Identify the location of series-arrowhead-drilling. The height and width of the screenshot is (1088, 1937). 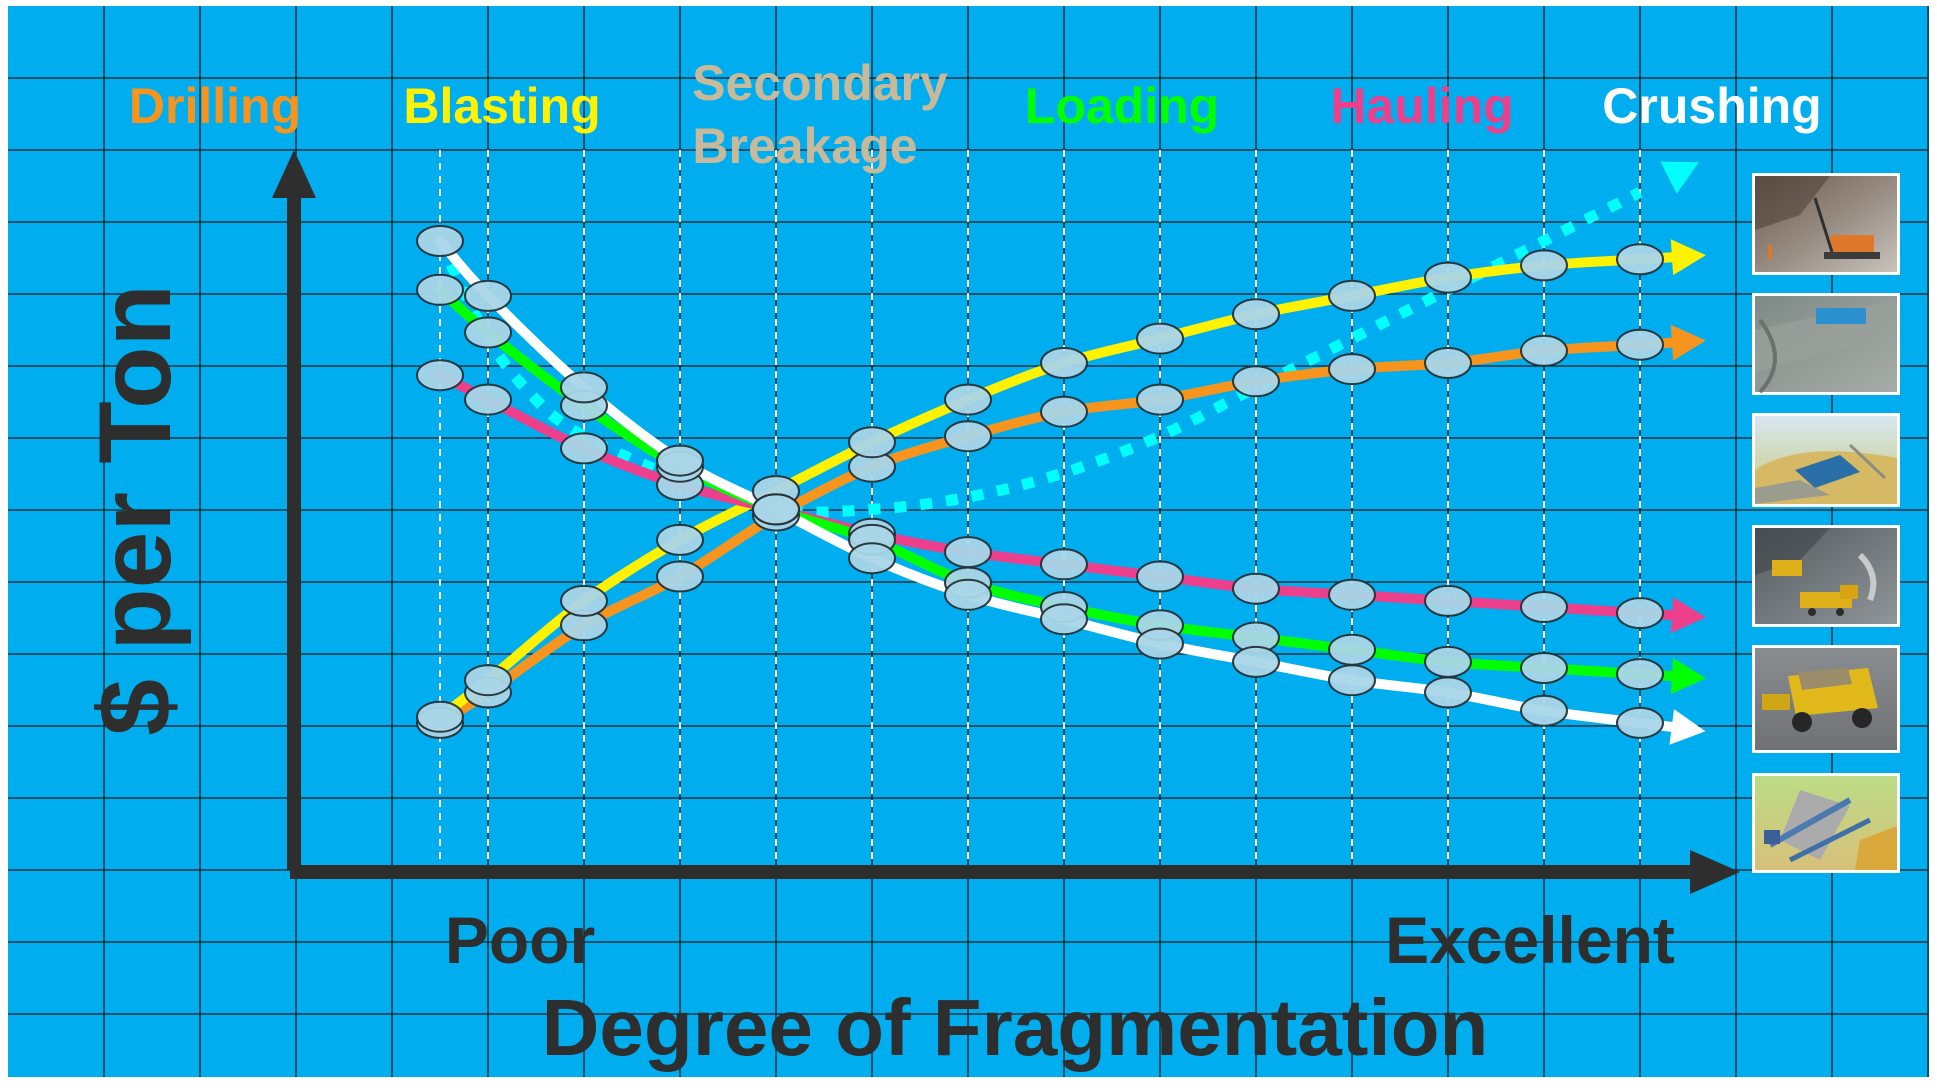
(1688, 342).